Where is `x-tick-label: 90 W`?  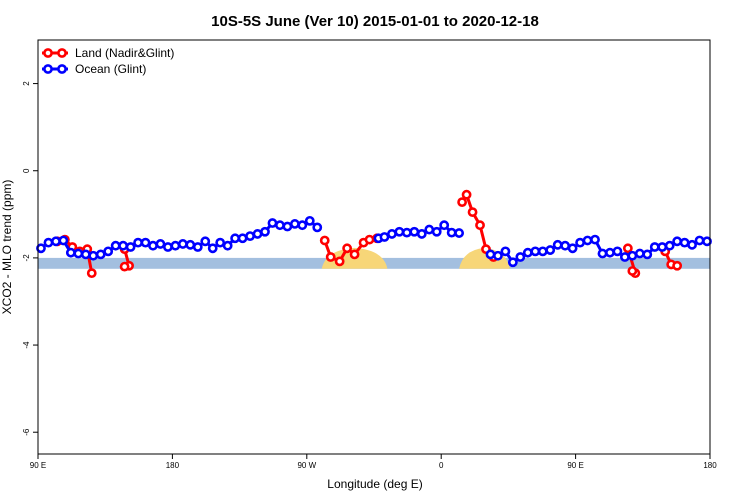 x-tick-label: 90 W is located at coordinates (306, 465).